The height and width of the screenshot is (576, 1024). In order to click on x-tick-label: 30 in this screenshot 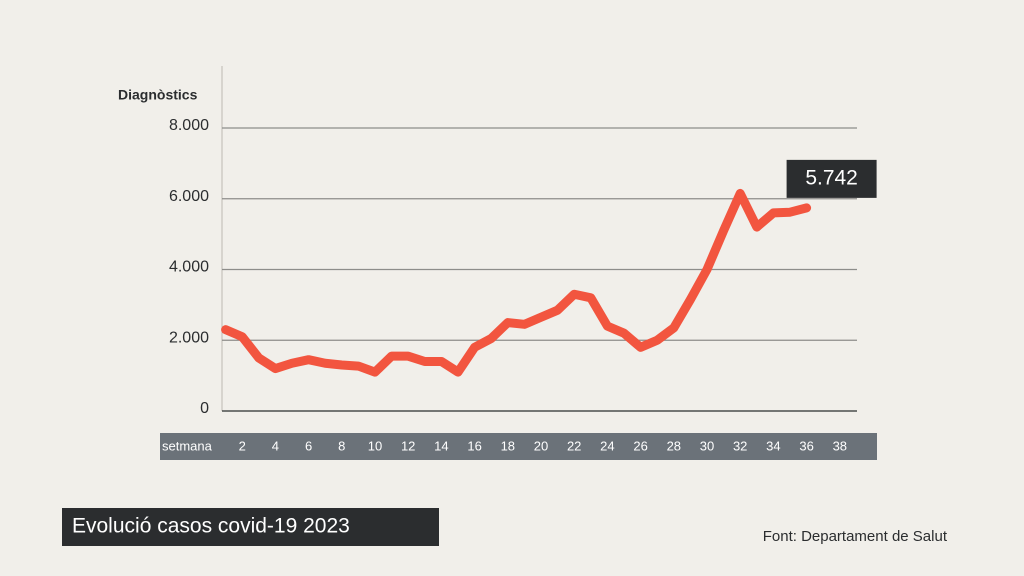, I will do `click(707, 445)`.